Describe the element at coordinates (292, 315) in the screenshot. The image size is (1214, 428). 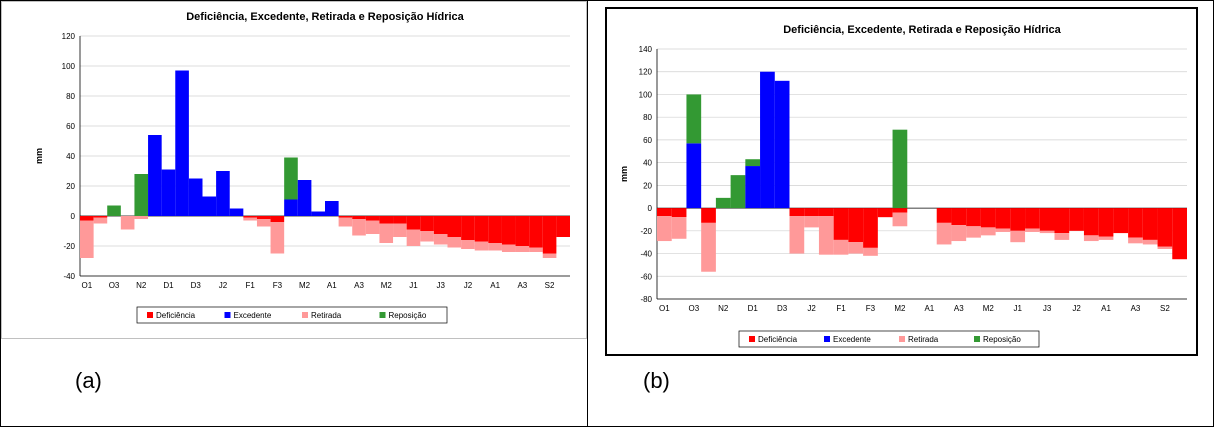
I see `legend: Deficiência Excedente Retirada Reposição` at that location.